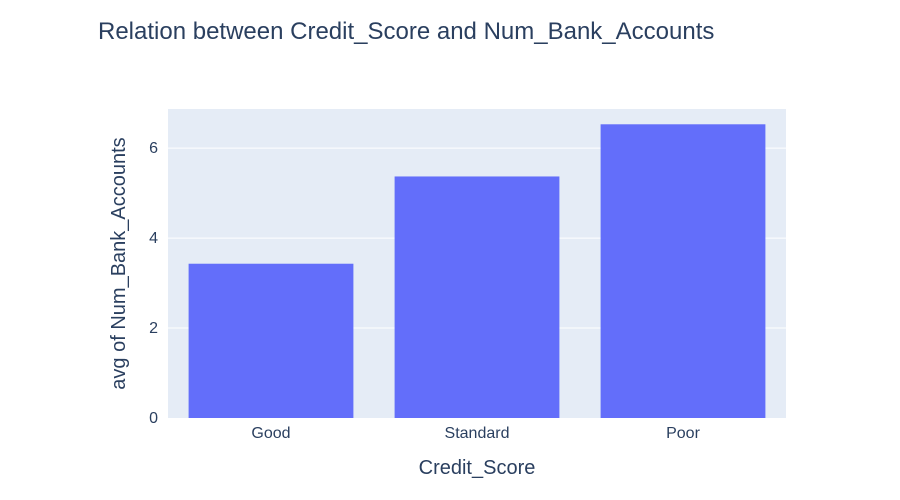  I want to click on y-tick-label: 0, so click(153, 418).